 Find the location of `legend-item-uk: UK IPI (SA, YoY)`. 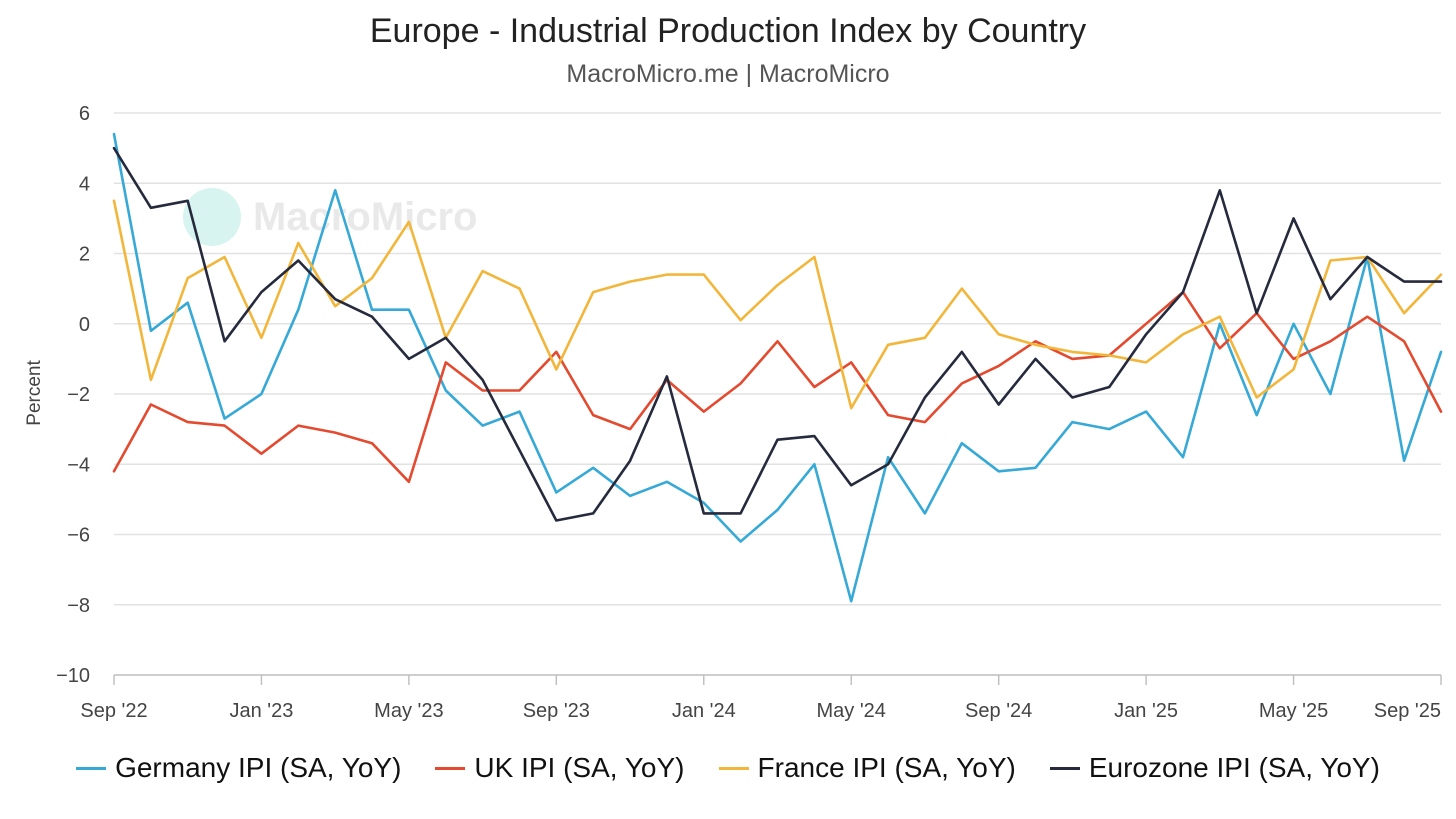

legend-item-uk: UK IPI (SA, YoY) is located at coordinates (560, 768).